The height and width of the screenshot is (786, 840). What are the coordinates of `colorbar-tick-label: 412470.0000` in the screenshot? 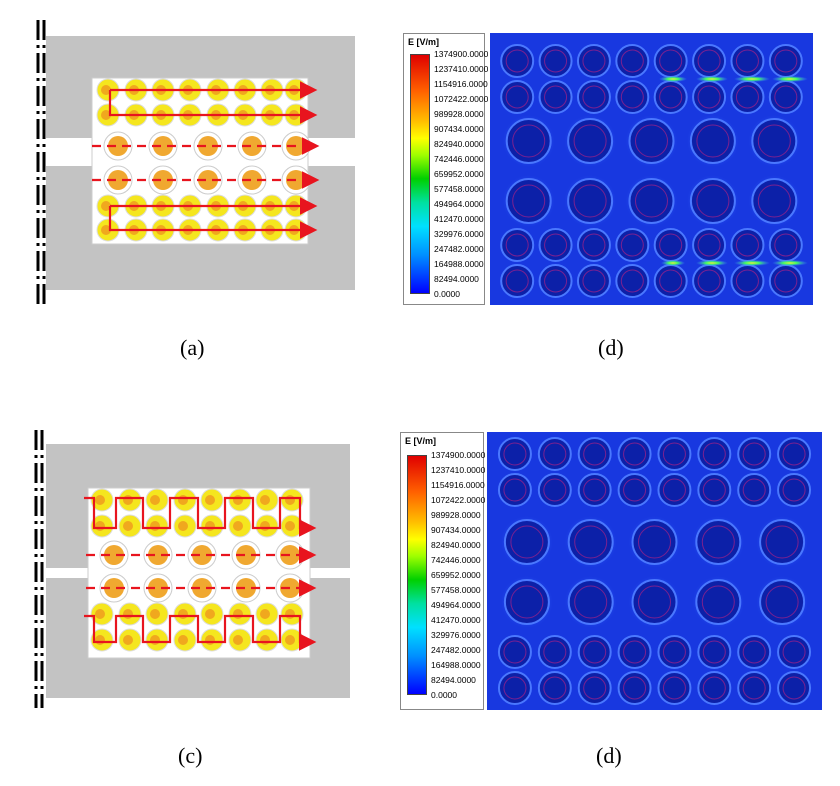 It's located at (459, 219).